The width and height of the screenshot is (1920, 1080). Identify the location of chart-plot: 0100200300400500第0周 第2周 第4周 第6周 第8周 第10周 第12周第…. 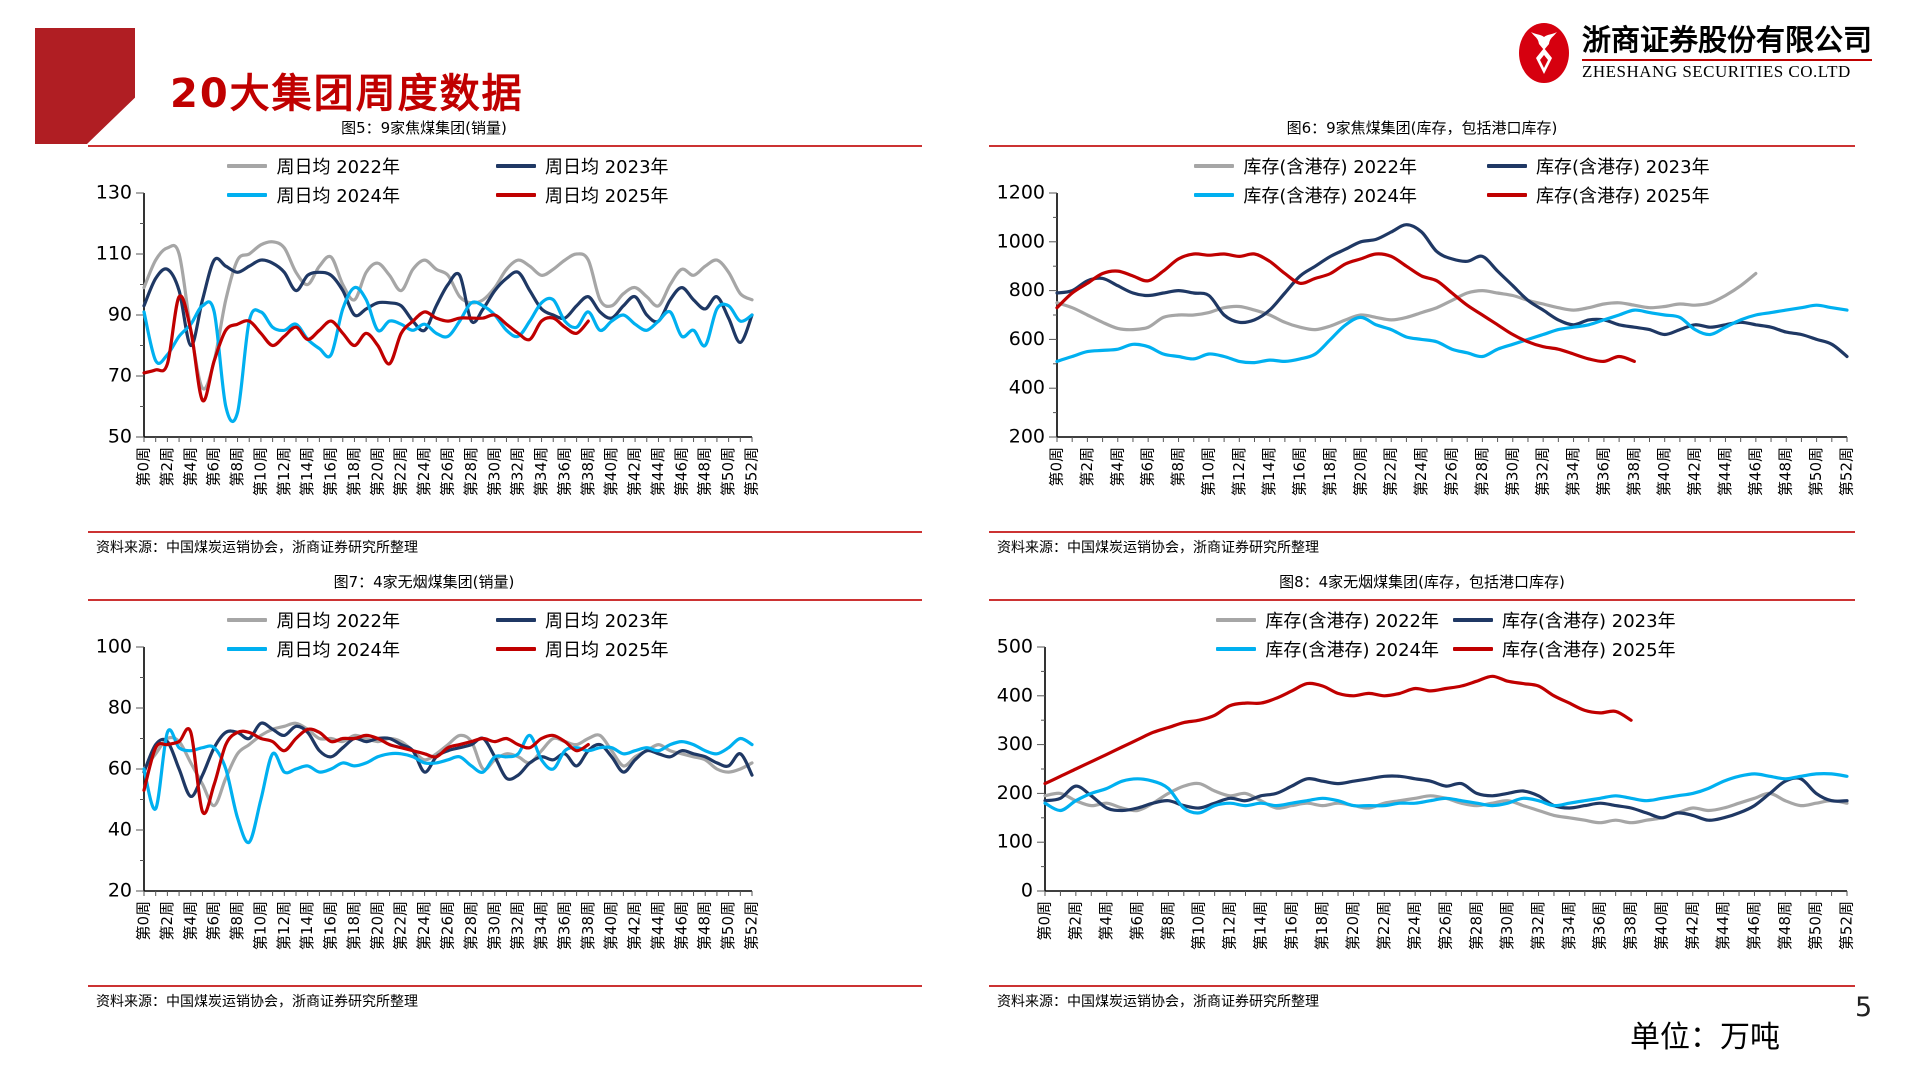
(1426, 793).